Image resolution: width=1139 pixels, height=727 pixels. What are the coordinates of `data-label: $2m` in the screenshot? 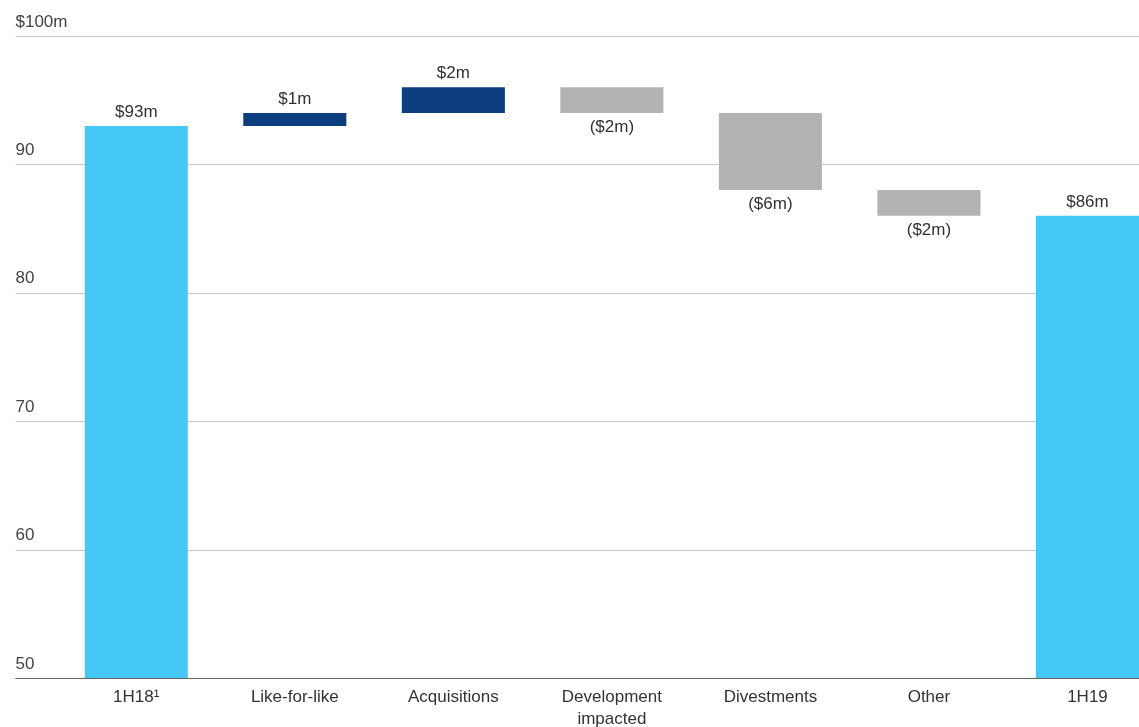 It's located at (453, 73).